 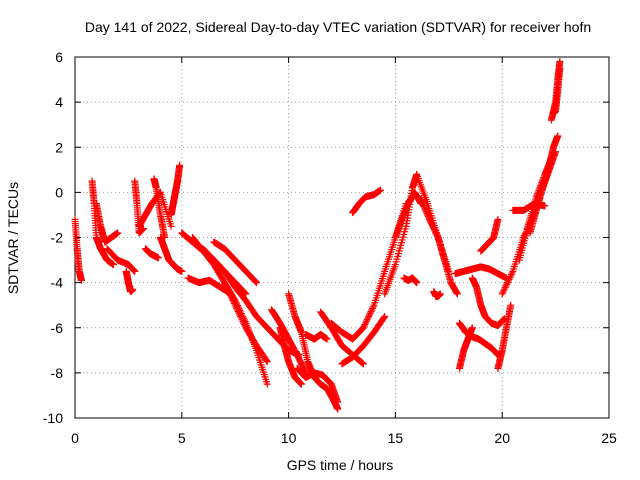 I want to click on y-tick-label: 6, so click(x=59, y=57).